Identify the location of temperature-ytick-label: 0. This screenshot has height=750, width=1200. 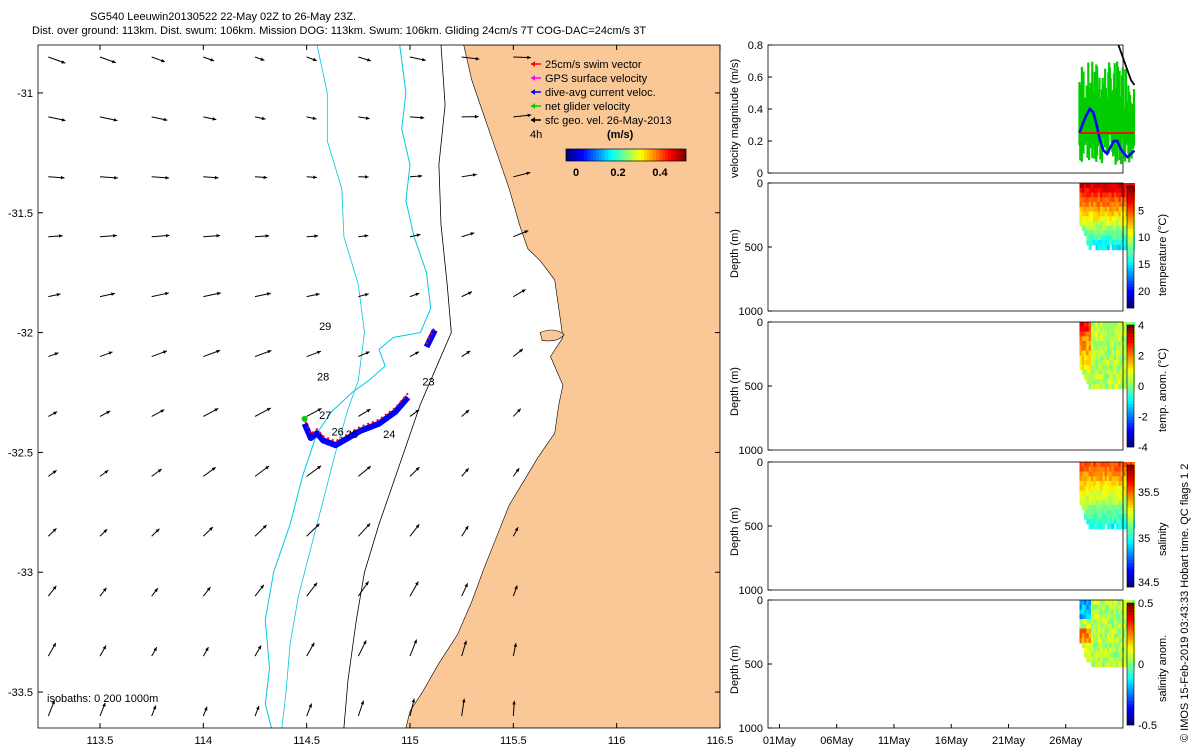
(760, 184).